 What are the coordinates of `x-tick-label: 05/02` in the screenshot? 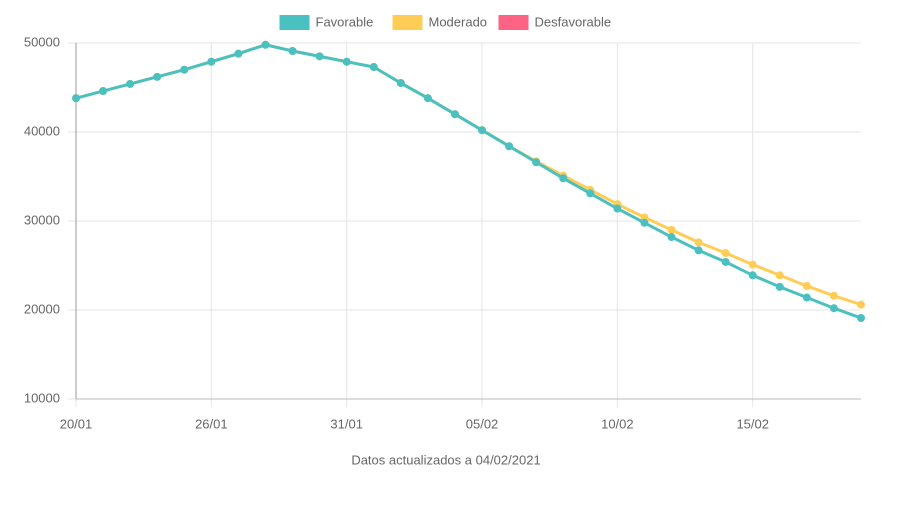 It's located at (482, 423).